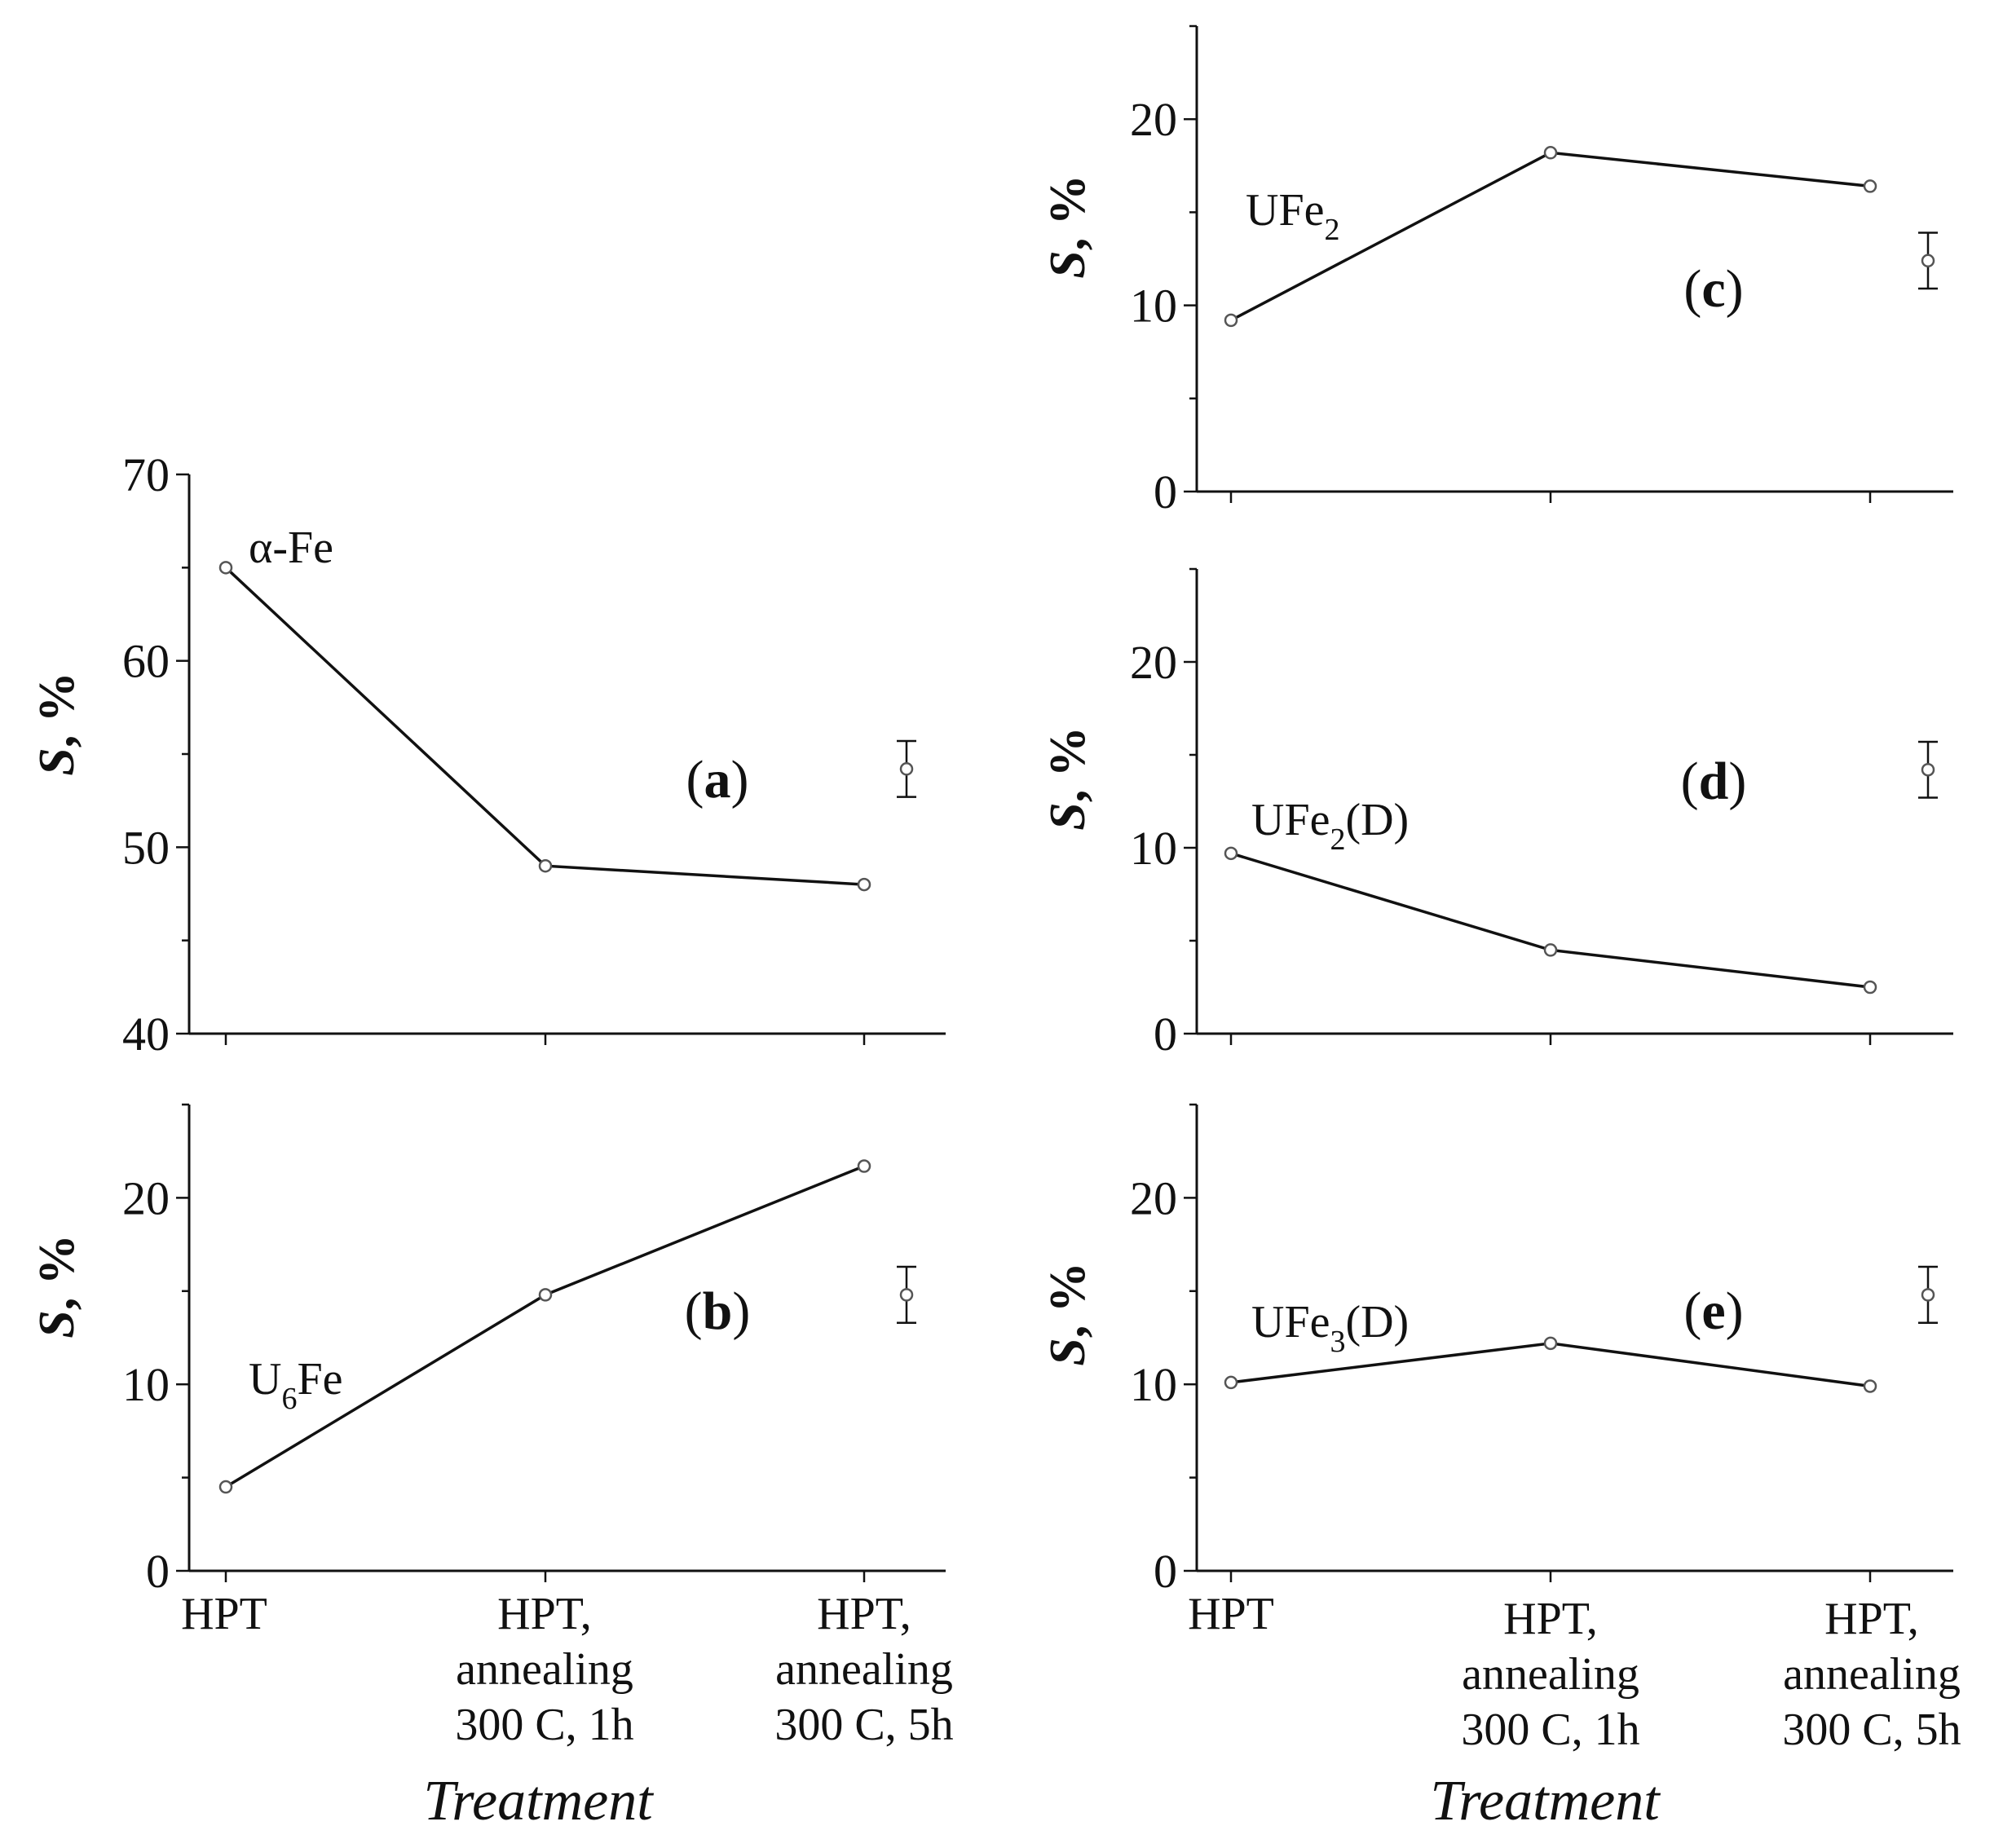 The width and height of the screenshot is (2003, 1848). I want to click on panel-d: 0 10 20 S, % (d) UFe2(D), so click(1496, 814).